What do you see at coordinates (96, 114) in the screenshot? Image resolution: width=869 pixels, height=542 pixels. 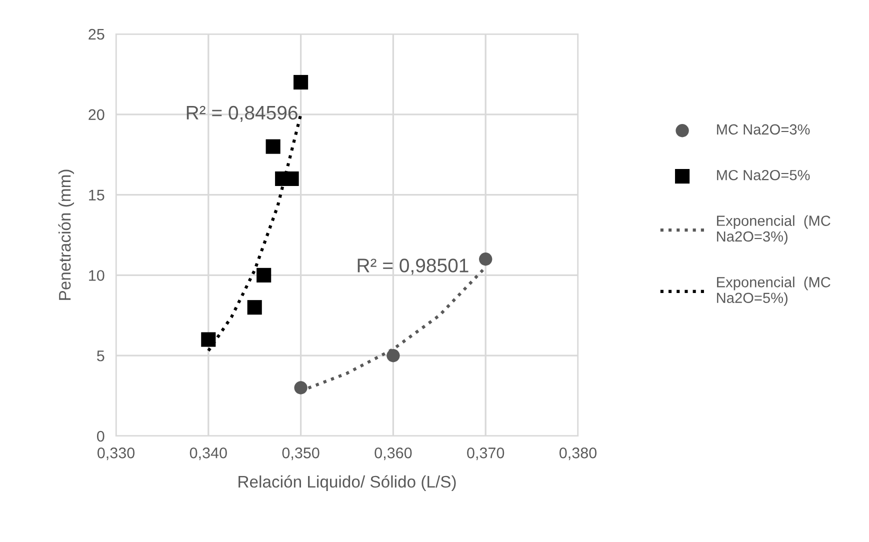 I see `y-tick-label: 20` at bounding box center [96, 114].